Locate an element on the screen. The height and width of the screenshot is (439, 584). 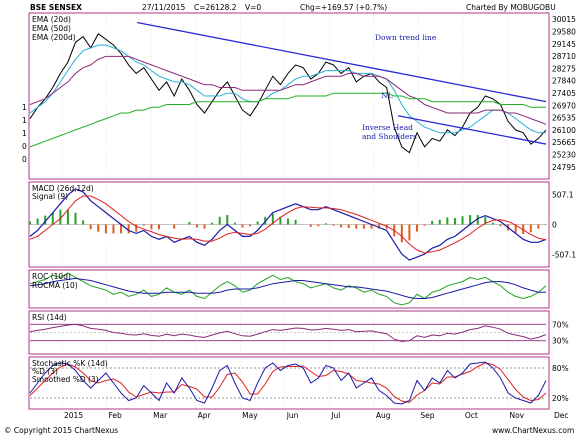
stoch-tick: 80% is located at coordinates (560, 368).